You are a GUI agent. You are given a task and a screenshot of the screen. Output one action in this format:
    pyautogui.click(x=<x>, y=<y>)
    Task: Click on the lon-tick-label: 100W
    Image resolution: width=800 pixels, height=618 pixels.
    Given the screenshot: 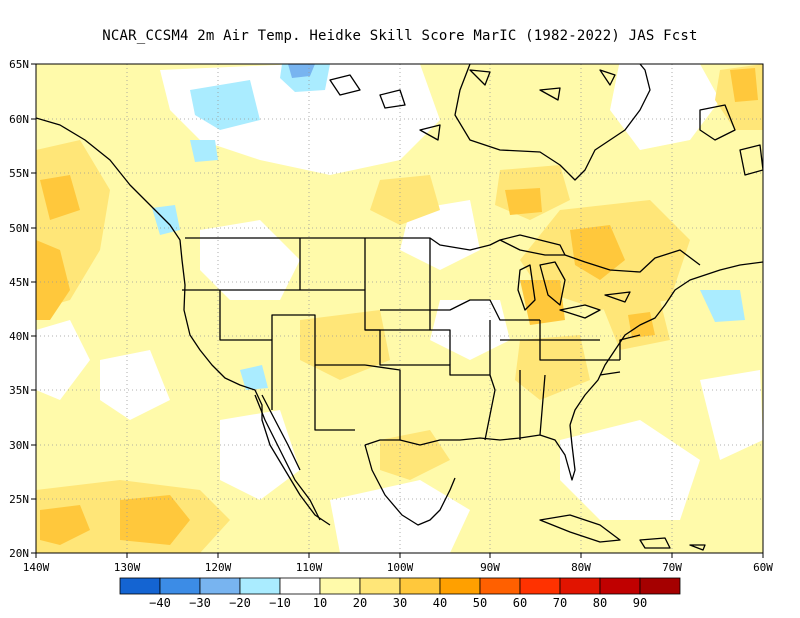 What is the action you would take?
    pyautogui.click(x=400, y=567)
    